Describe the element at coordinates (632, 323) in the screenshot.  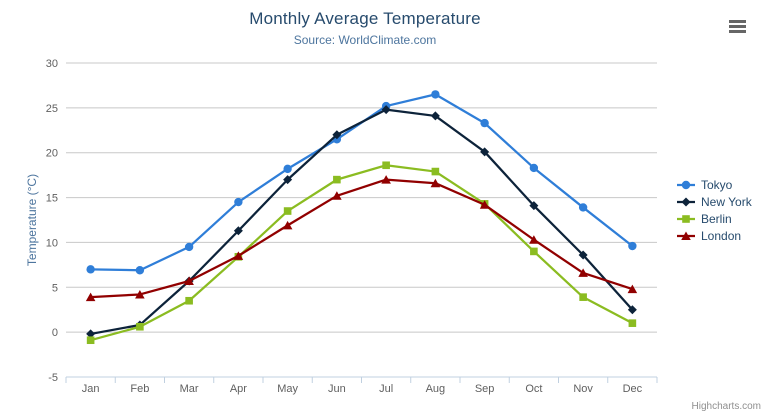
I see `point-berlin-dec` at that location.